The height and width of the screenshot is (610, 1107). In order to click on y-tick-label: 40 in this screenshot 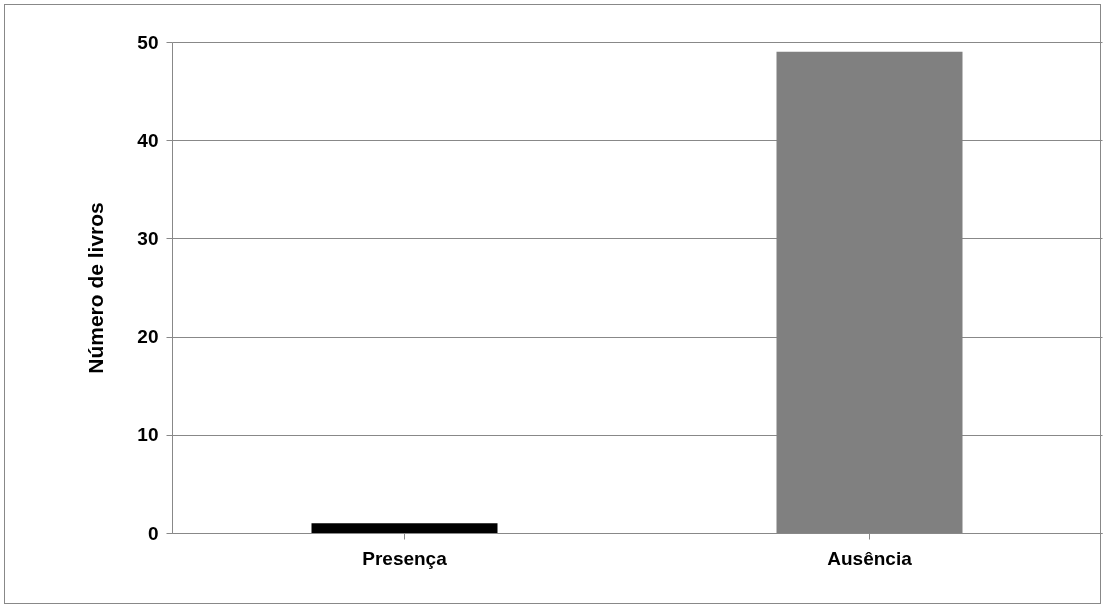, I will do `click(148, 140)`.